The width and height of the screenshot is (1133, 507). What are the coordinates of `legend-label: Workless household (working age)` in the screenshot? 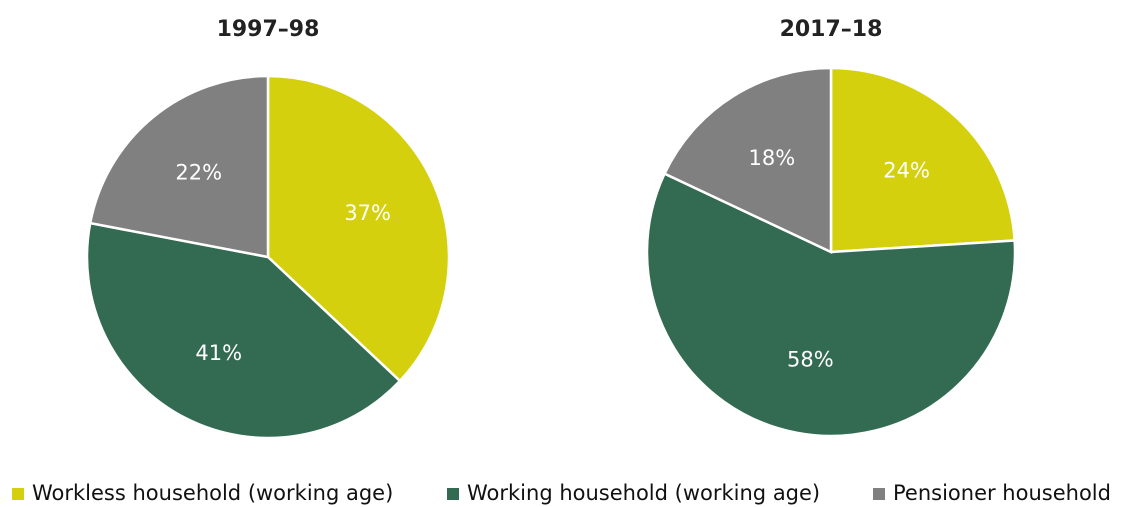 It's located at (212, 493).